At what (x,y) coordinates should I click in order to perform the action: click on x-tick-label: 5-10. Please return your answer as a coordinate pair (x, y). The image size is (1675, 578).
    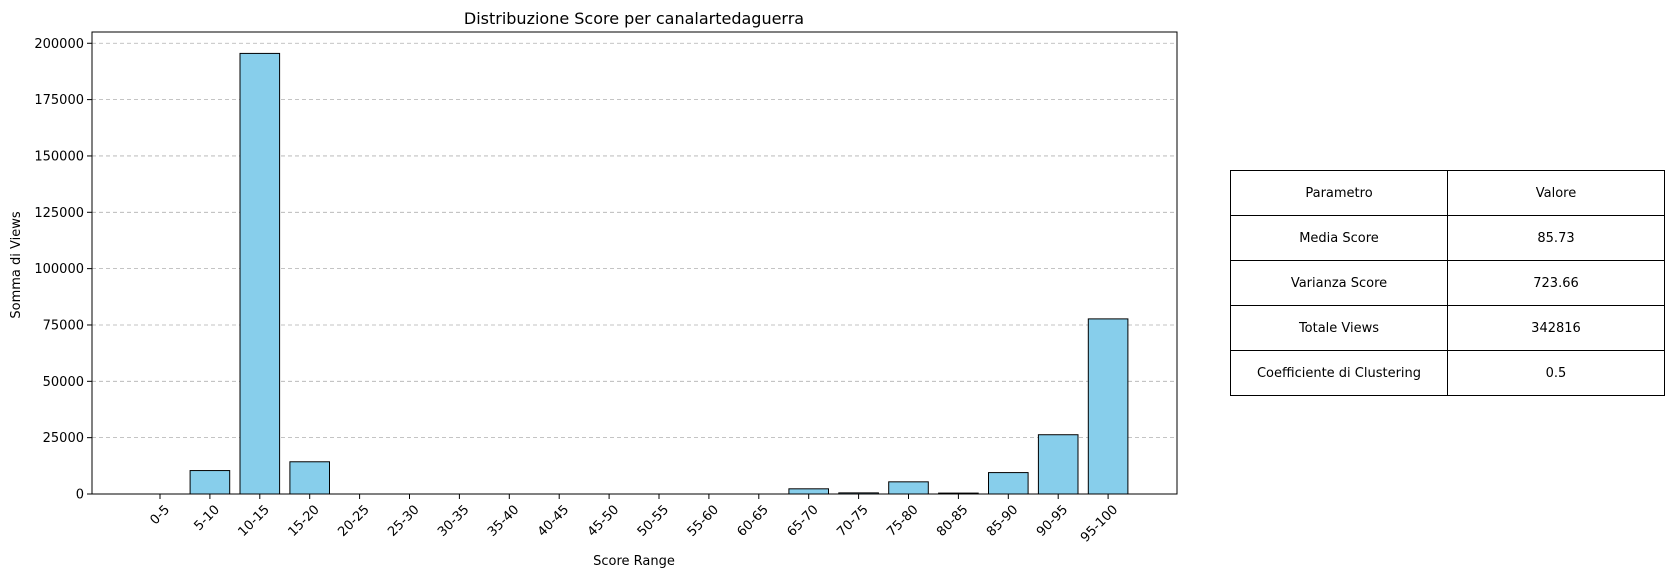
    Looking at the image, I should click on (206, 517).